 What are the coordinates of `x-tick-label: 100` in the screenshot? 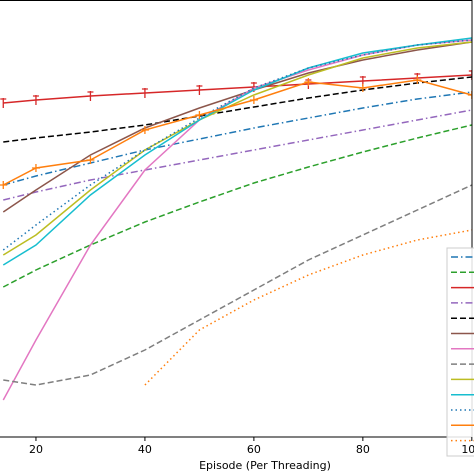 It's located at (467, 449).